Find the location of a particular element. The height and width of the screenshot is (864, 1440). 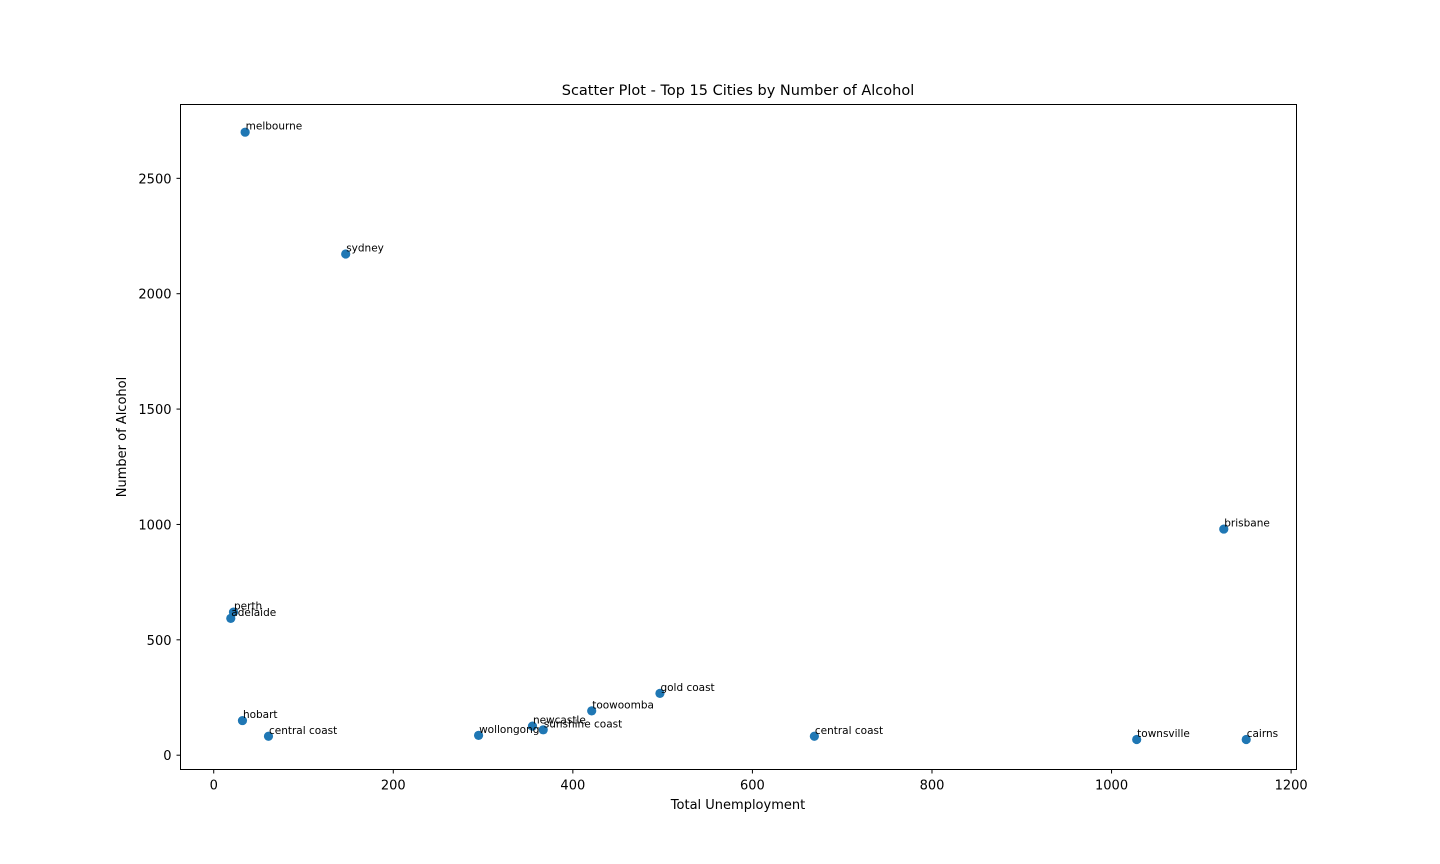

x-tick-label: 0 is located at coordinates (214, 786).